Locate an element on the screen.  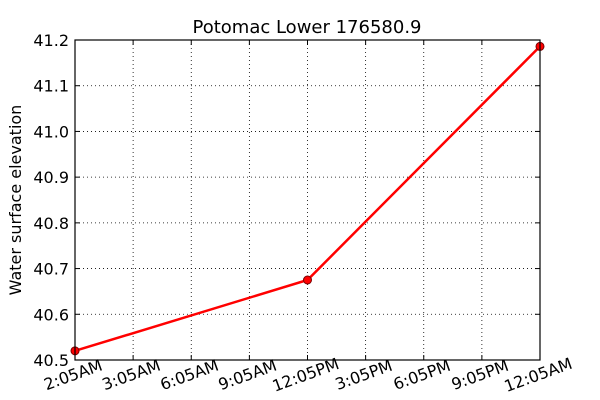
x-tick-label: 6:05PM is located at coordinates (422, 375).